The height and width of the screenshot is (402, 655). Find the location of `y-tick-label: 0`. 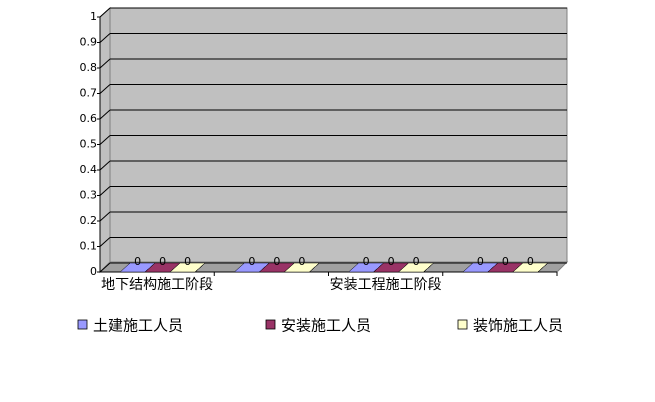

y-tick-label: 0 is located at coordinates (93, 271).